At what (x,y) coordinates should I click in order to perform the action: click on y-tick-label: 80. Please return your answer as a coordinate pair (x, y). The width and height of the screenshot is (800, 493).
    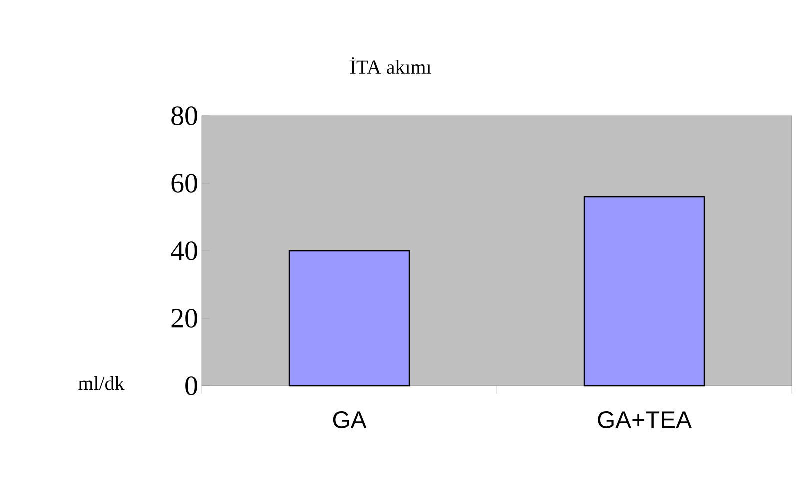
    Looking at the image, I should click on (185, 116).